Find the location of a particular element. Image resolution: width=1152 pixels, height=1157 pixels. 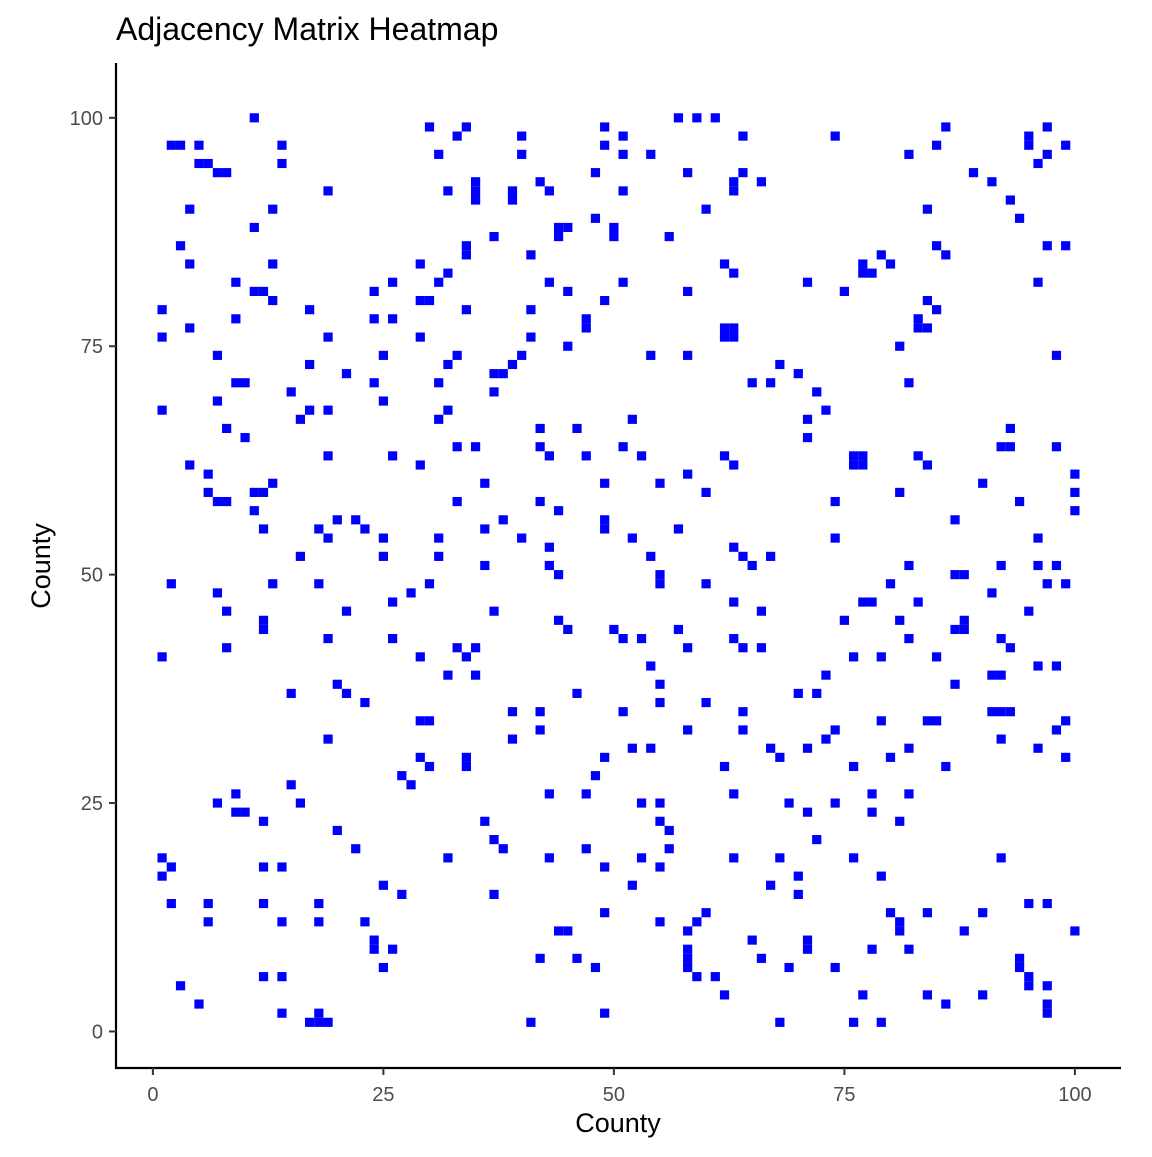

x-tick-label: 25 is located at coordinates (383, 1095).